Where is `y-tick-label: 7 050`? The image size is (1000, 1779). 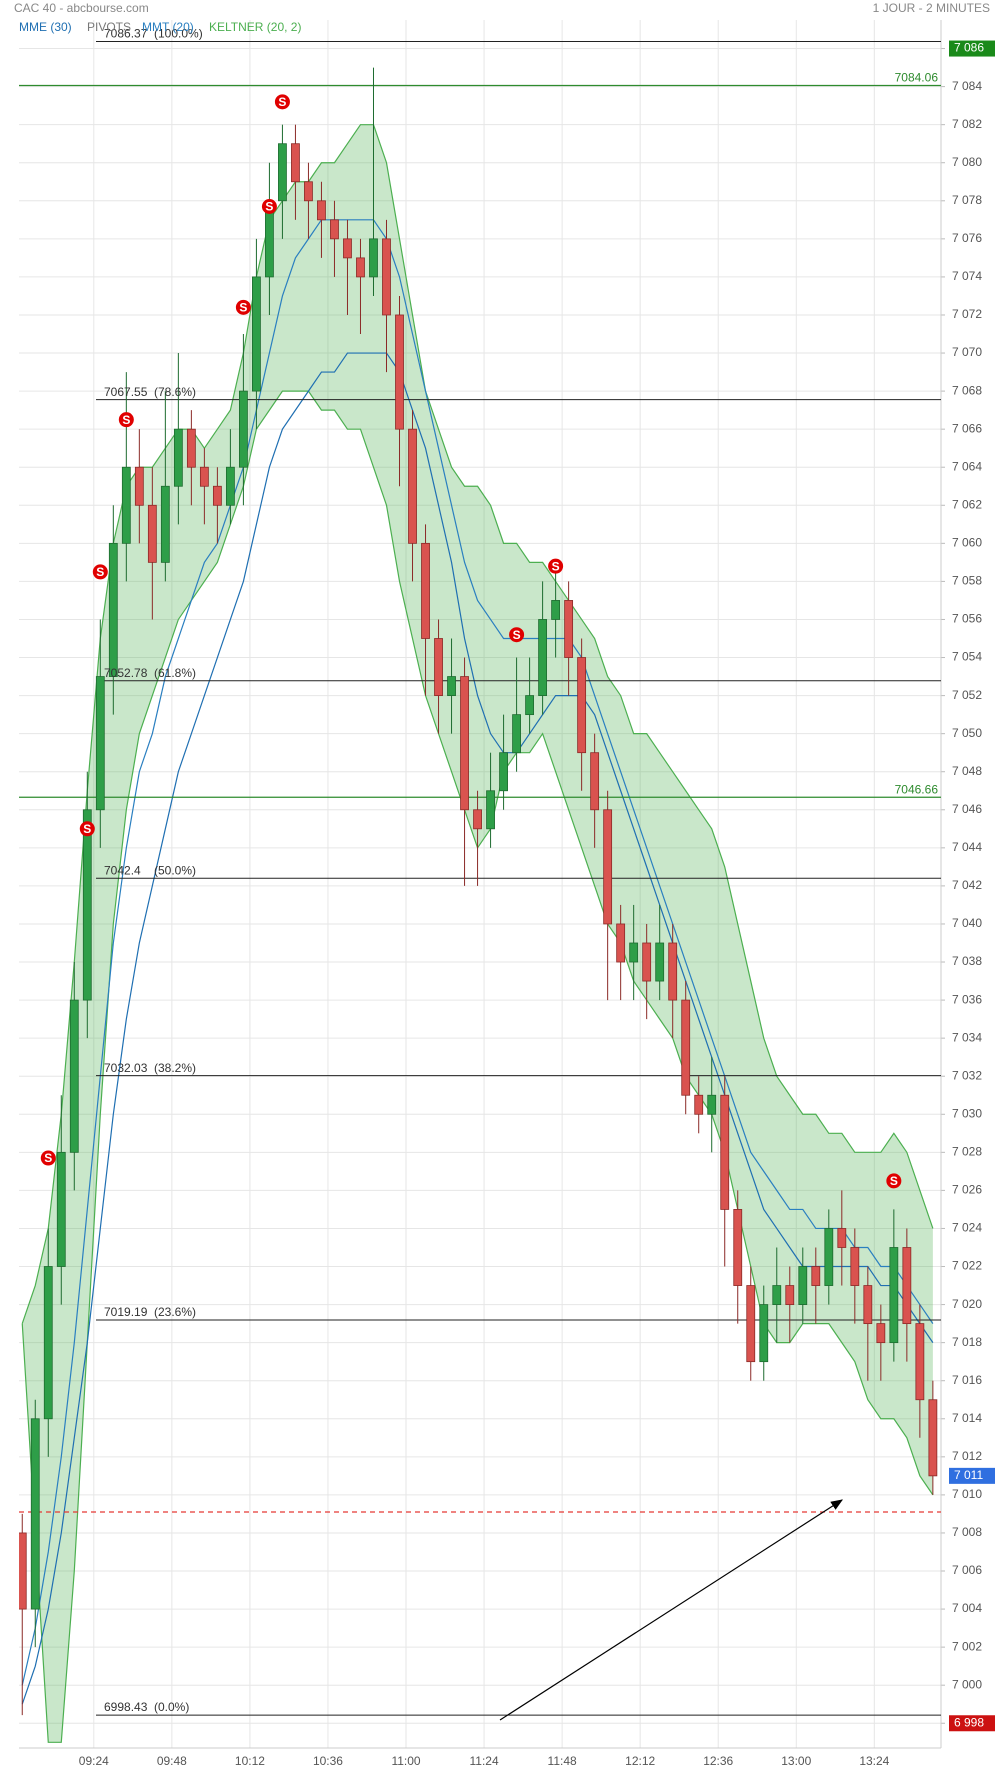 y-tick-label: 7 050 is located at coordinates (967, 733).